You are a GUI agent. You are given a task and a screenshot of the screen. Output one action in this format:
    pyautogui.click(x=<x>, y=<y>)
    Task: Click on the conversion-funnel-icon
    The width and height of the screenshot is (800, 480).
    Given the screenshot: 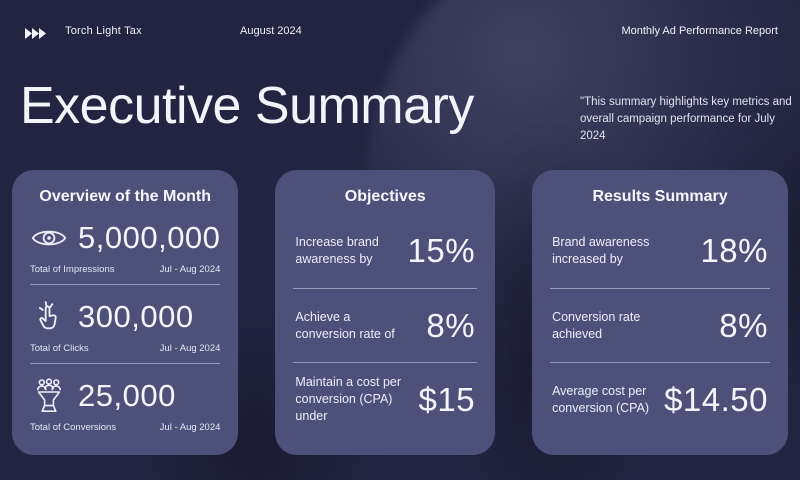 What is the action you would take?
    pyautogui.click(x=49, y=396)
    